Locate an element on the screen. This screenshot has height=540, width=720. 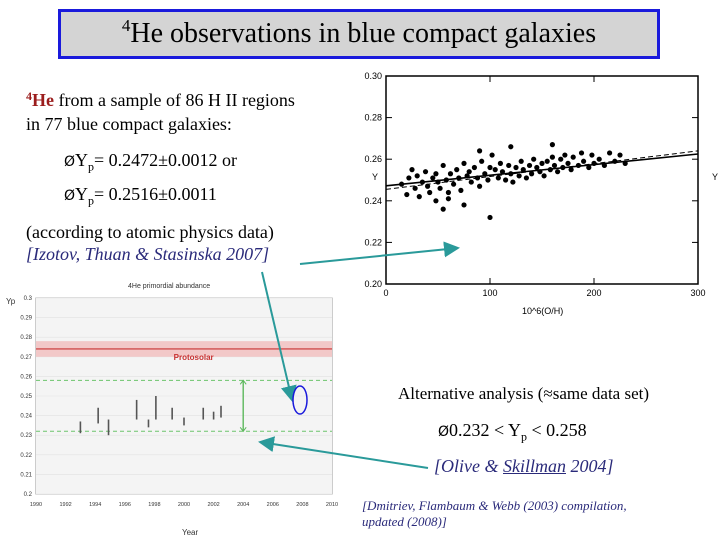
skillman-link: Skillman is located at coordinates (534, 466).